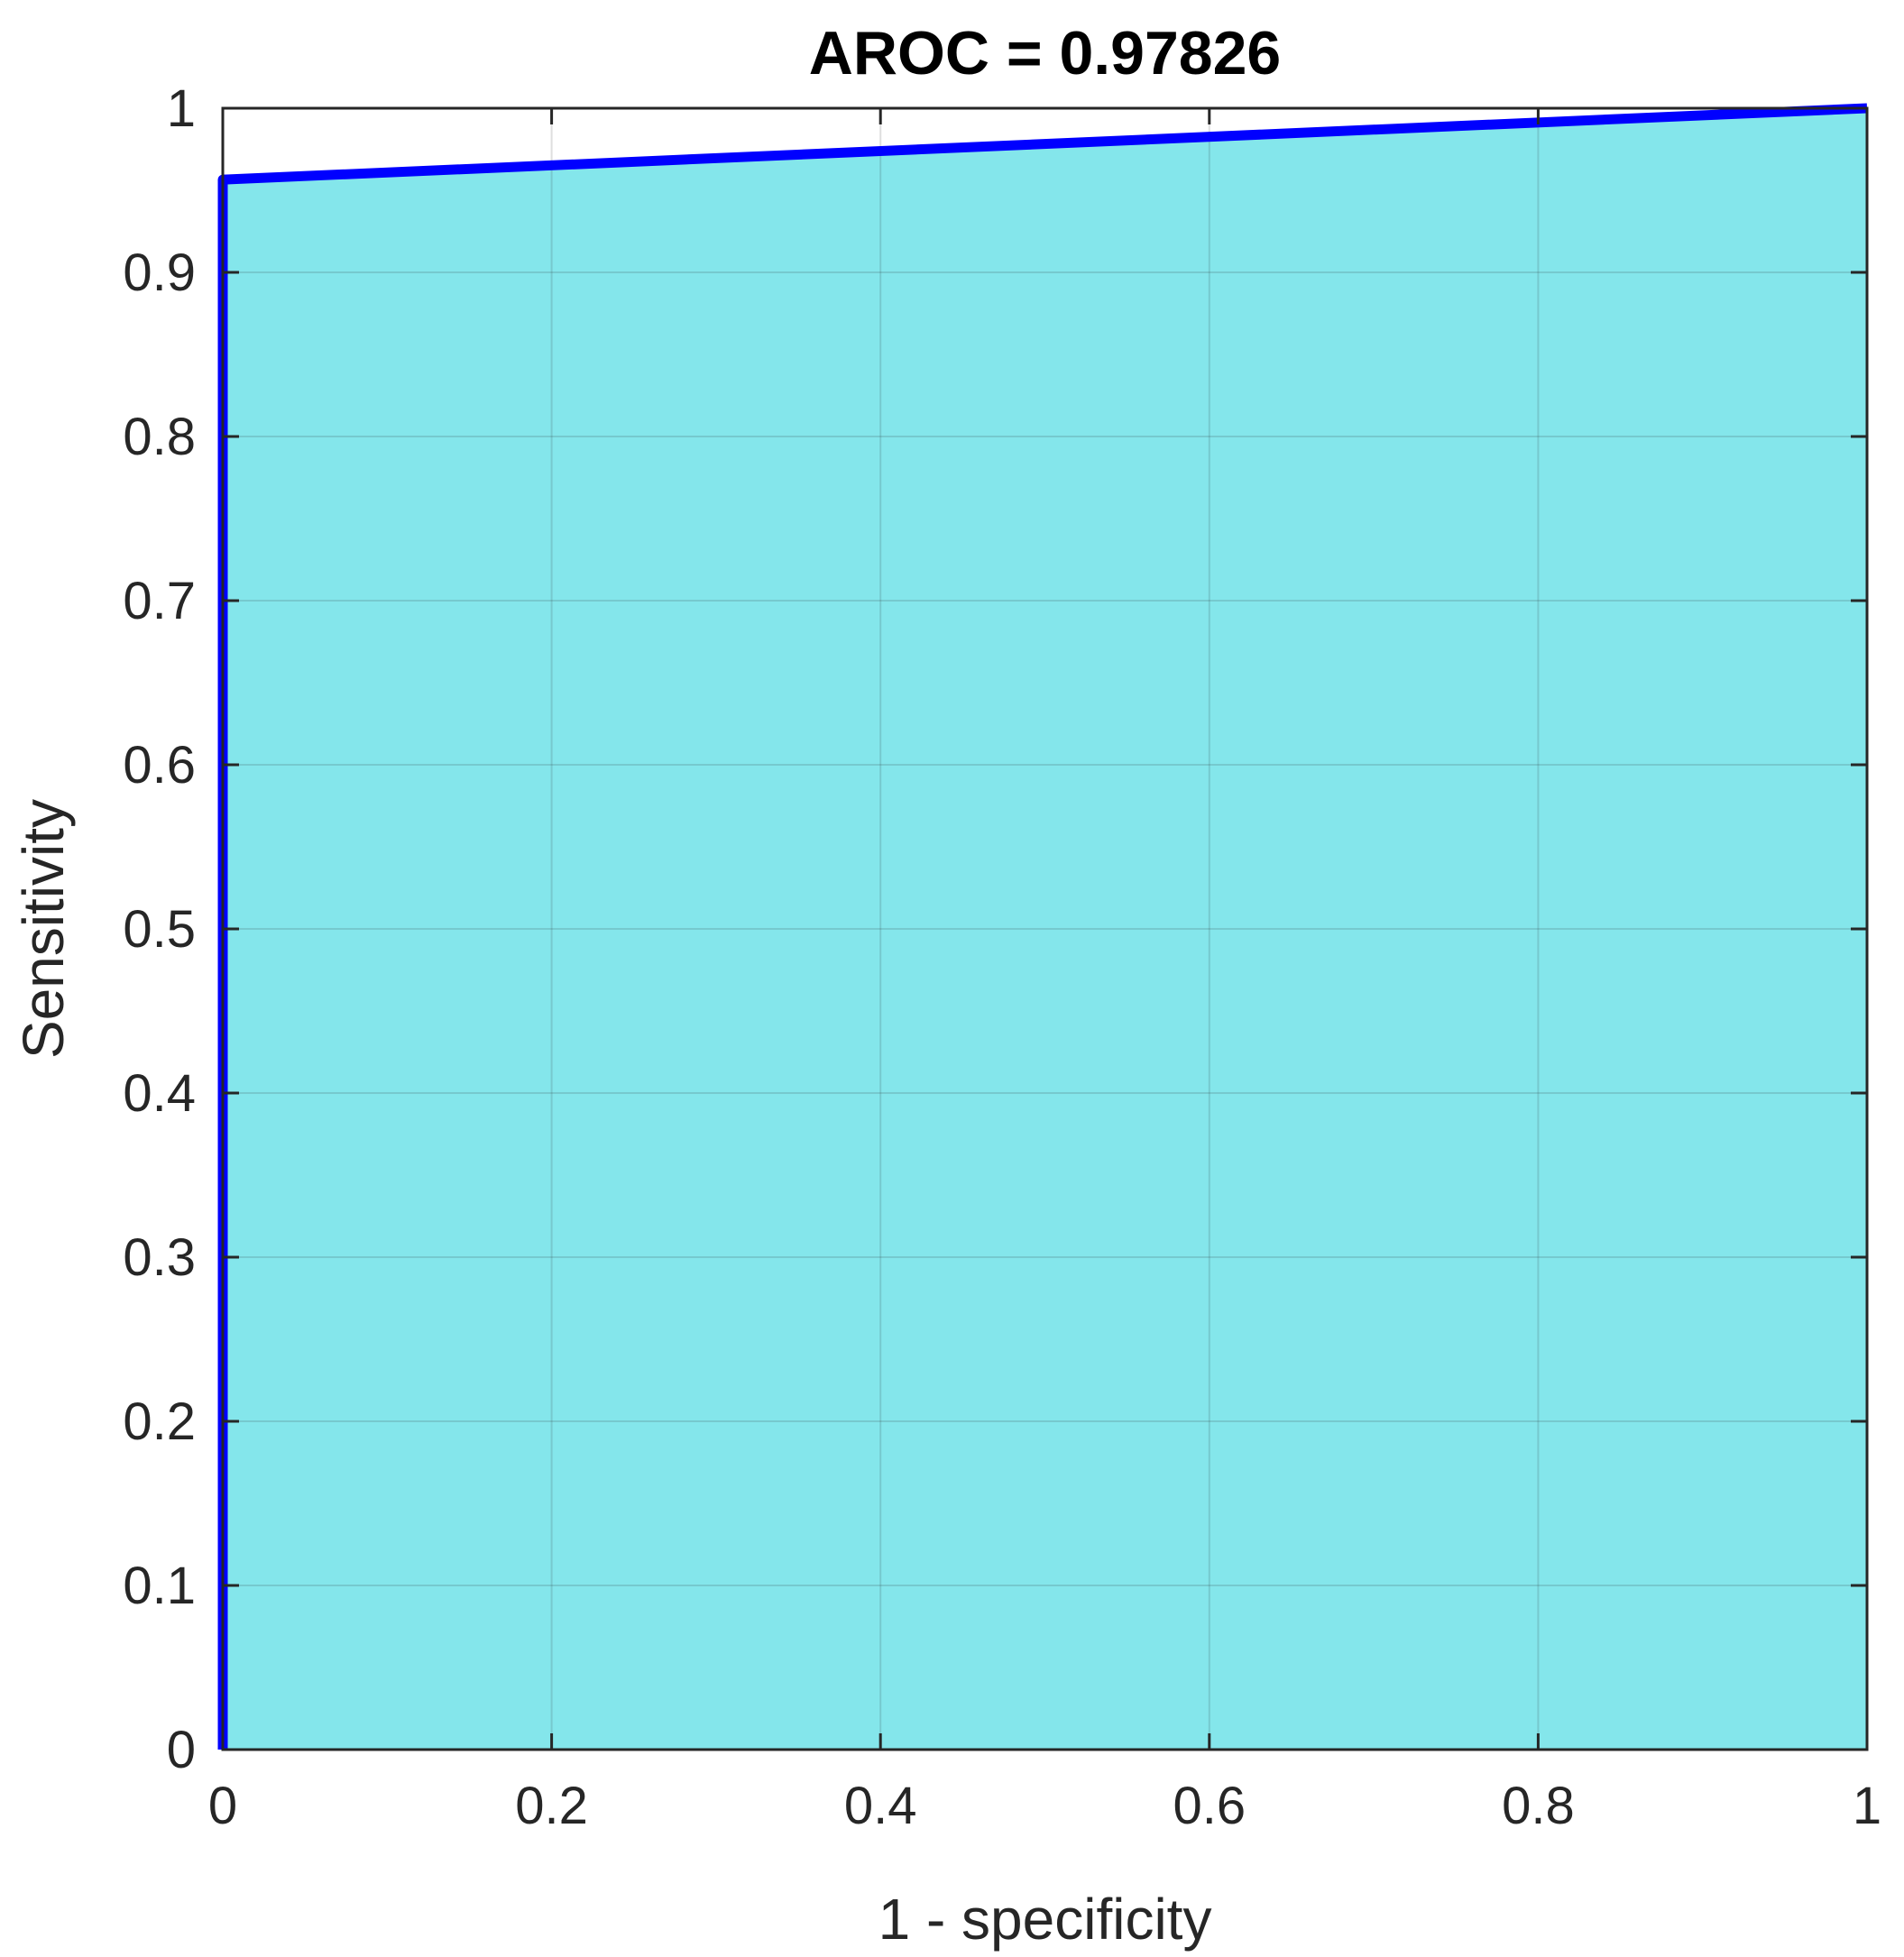 This screenshot has height=1957, width=1904. Describe the element at coordinates (159, 1586) in the screenshot. I see `y-tick-label: 0.1` at that location.